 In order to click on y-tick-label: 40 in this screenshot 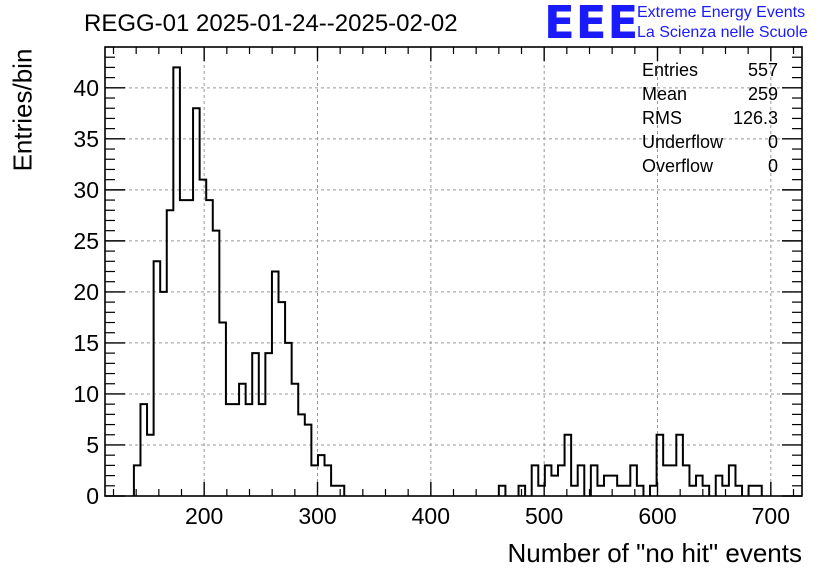, I will do `click(86, 88)`.